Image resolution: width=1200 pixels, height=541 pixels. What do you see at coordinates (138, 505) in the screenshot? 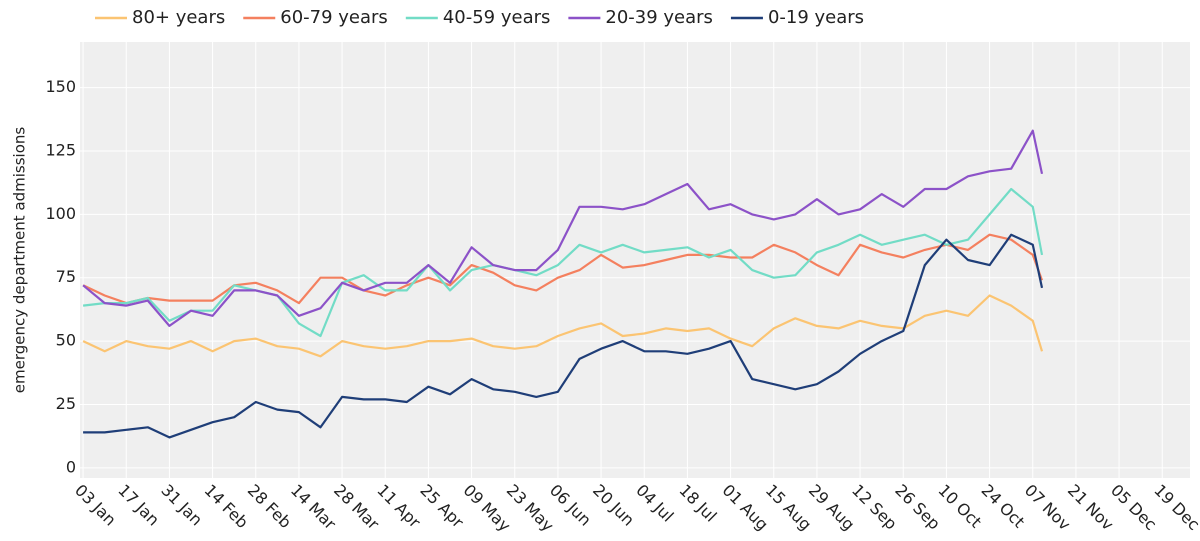
I see `x-tick-label: 17 Jan` at bounding box center [138, 505].